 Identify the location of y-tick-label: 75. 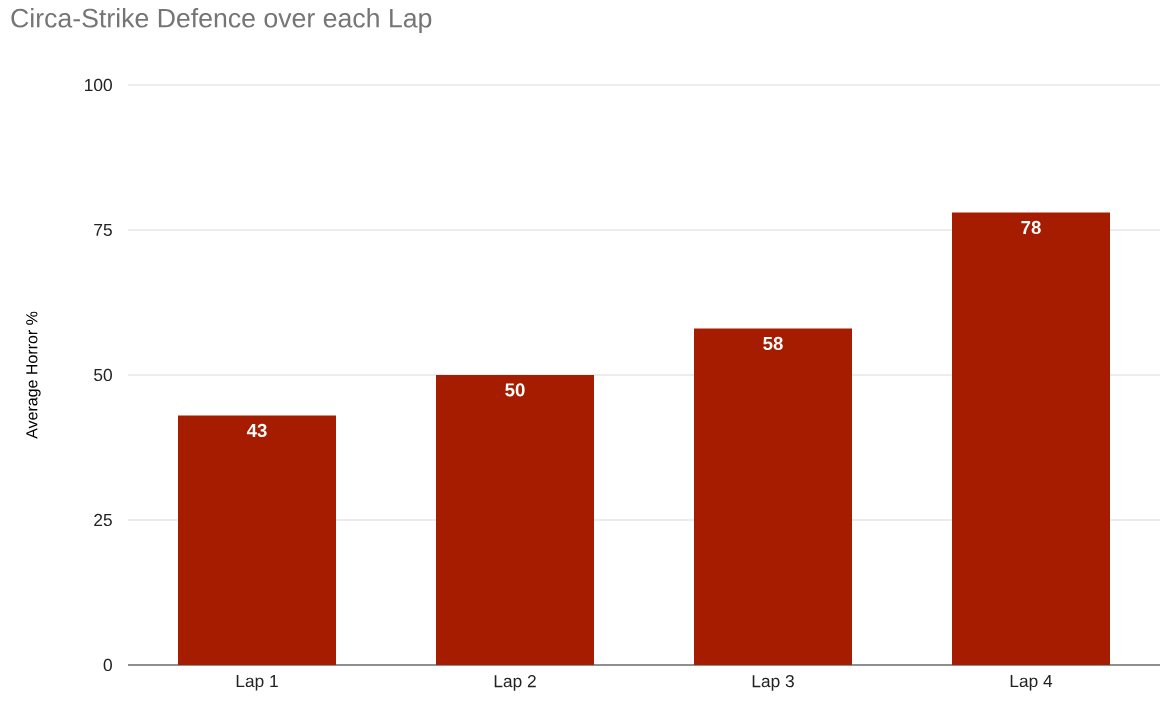
(103, 230).